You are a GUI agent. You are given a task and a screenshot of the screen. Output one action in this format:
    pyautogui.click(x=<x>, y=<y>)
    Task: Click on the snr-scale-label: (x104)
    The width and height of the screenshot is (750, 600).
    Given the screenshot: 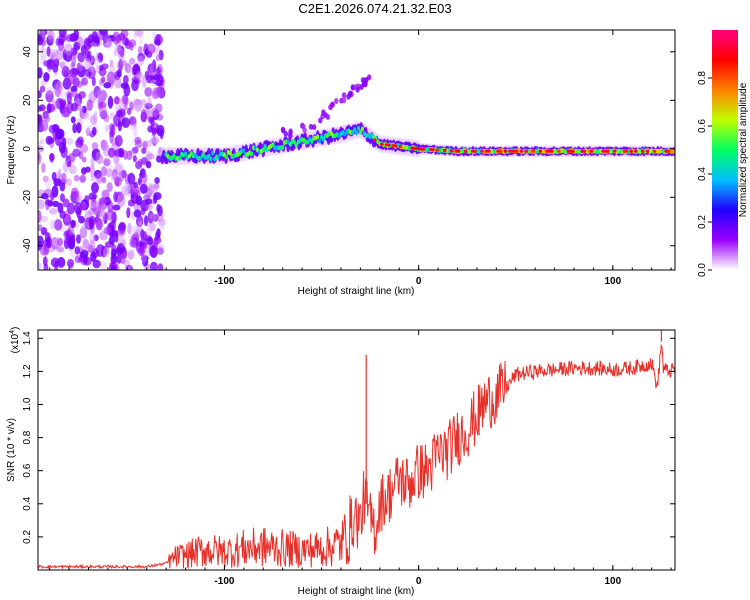 What is the action you would take?
    pyautogui.click(x=15, y=340)
    